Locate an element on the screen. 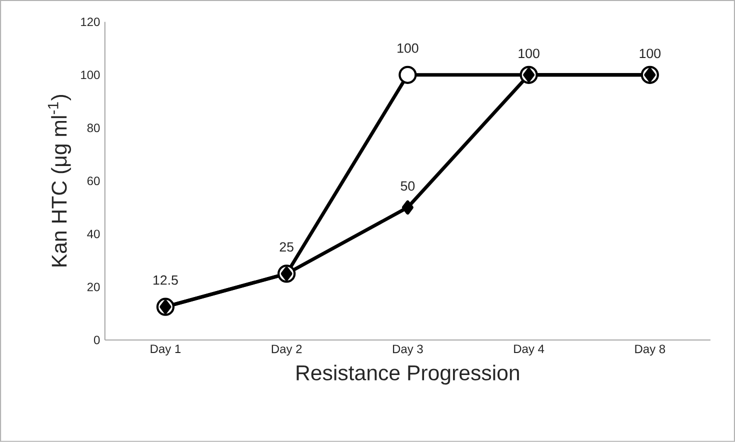 The width and height of the screenshot is (735, 442). y-tick-label: 80 is located at coordinates (93, 128).